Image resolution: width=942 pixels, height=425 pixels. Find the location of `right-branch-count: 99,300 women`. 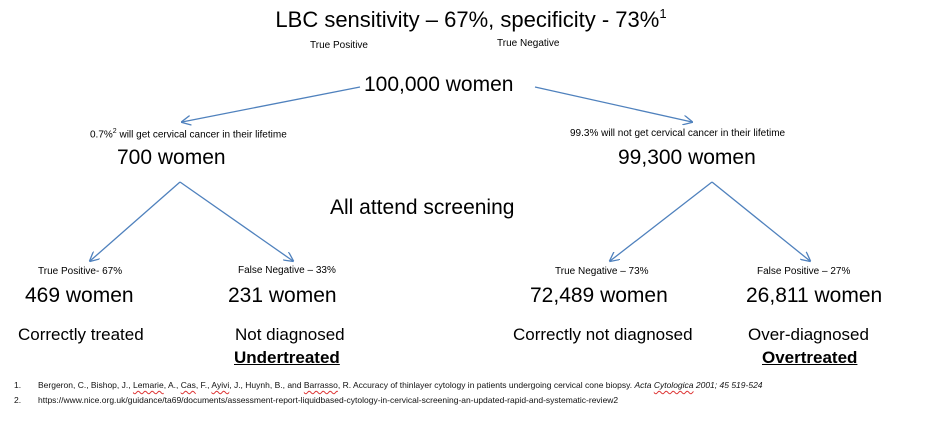

right-branch-count: 99,300 women is located at coordinates (687, 157).